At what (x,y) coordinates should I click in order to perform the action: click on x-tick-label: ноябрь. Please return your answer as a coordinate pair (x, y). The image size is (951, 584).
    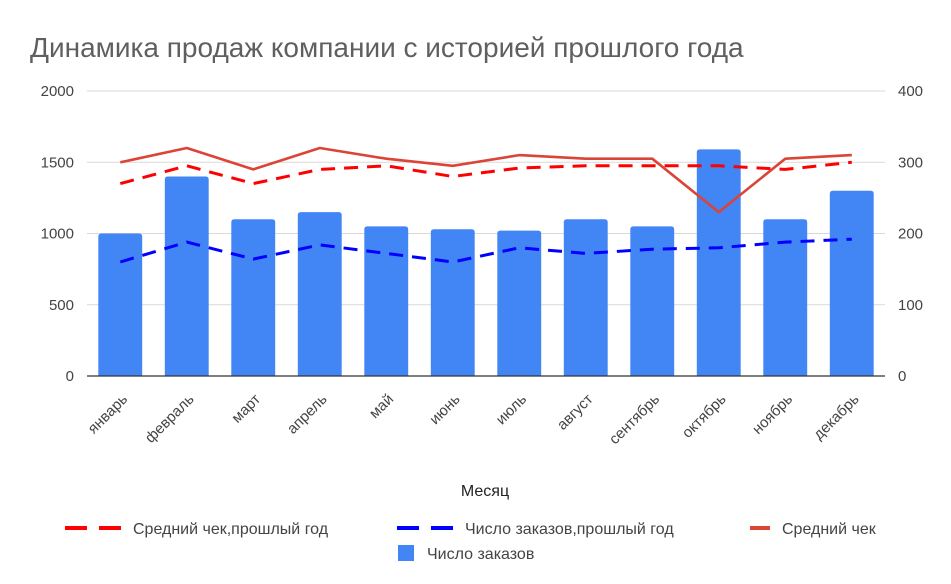
    Looking at the image, I should click on (772, 414).